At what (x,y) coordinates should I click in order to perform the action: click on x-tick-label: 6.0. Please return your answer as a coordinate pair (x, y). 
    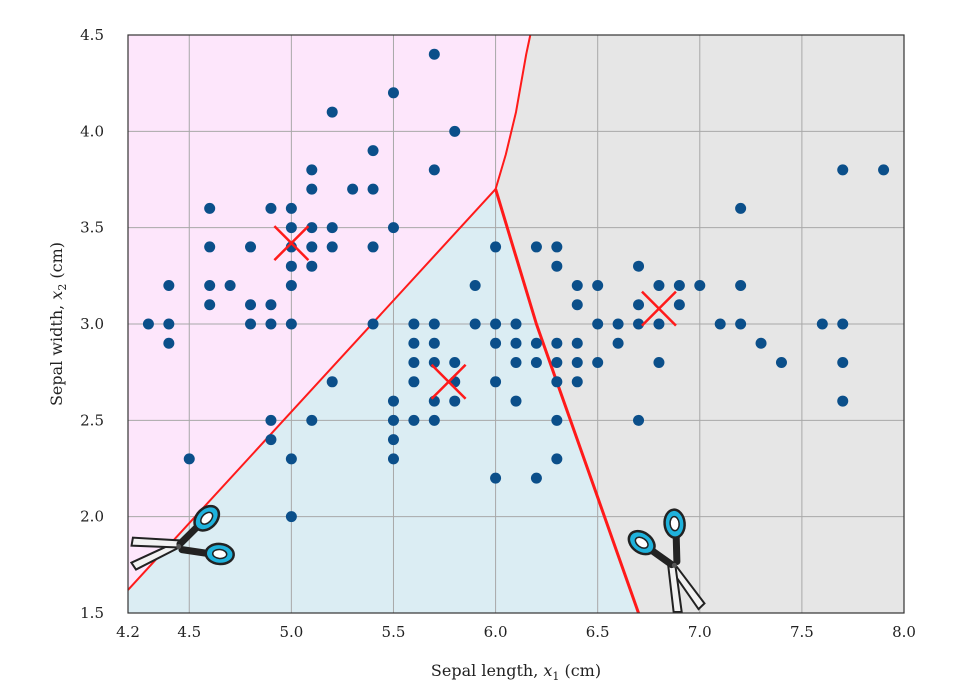
    Looking at the image, I should click on (496, 632).